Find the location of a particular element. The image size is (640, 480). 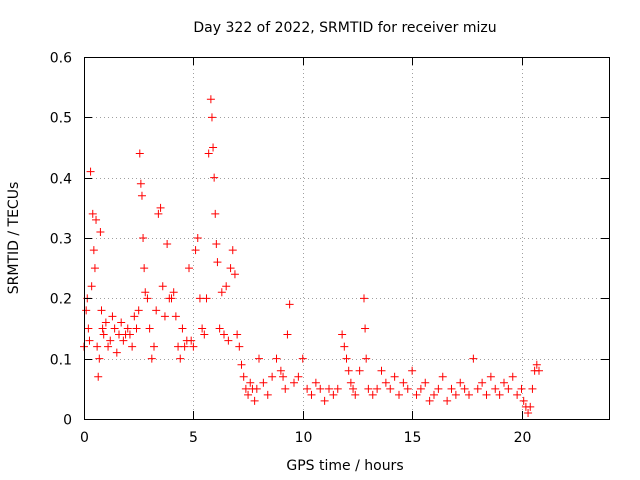

y-tick-label: 0.2 is located at coordinates (61, 300).